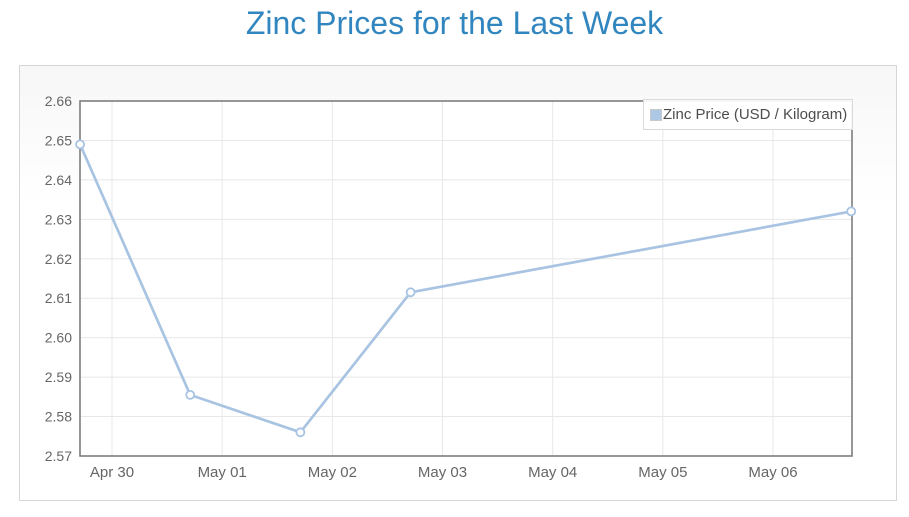 This screenshot has width=909, height=517. Describe the element at coordinates (332, 472) in the screenshot. I see `x-axis-tick-label: May 02` at that location.